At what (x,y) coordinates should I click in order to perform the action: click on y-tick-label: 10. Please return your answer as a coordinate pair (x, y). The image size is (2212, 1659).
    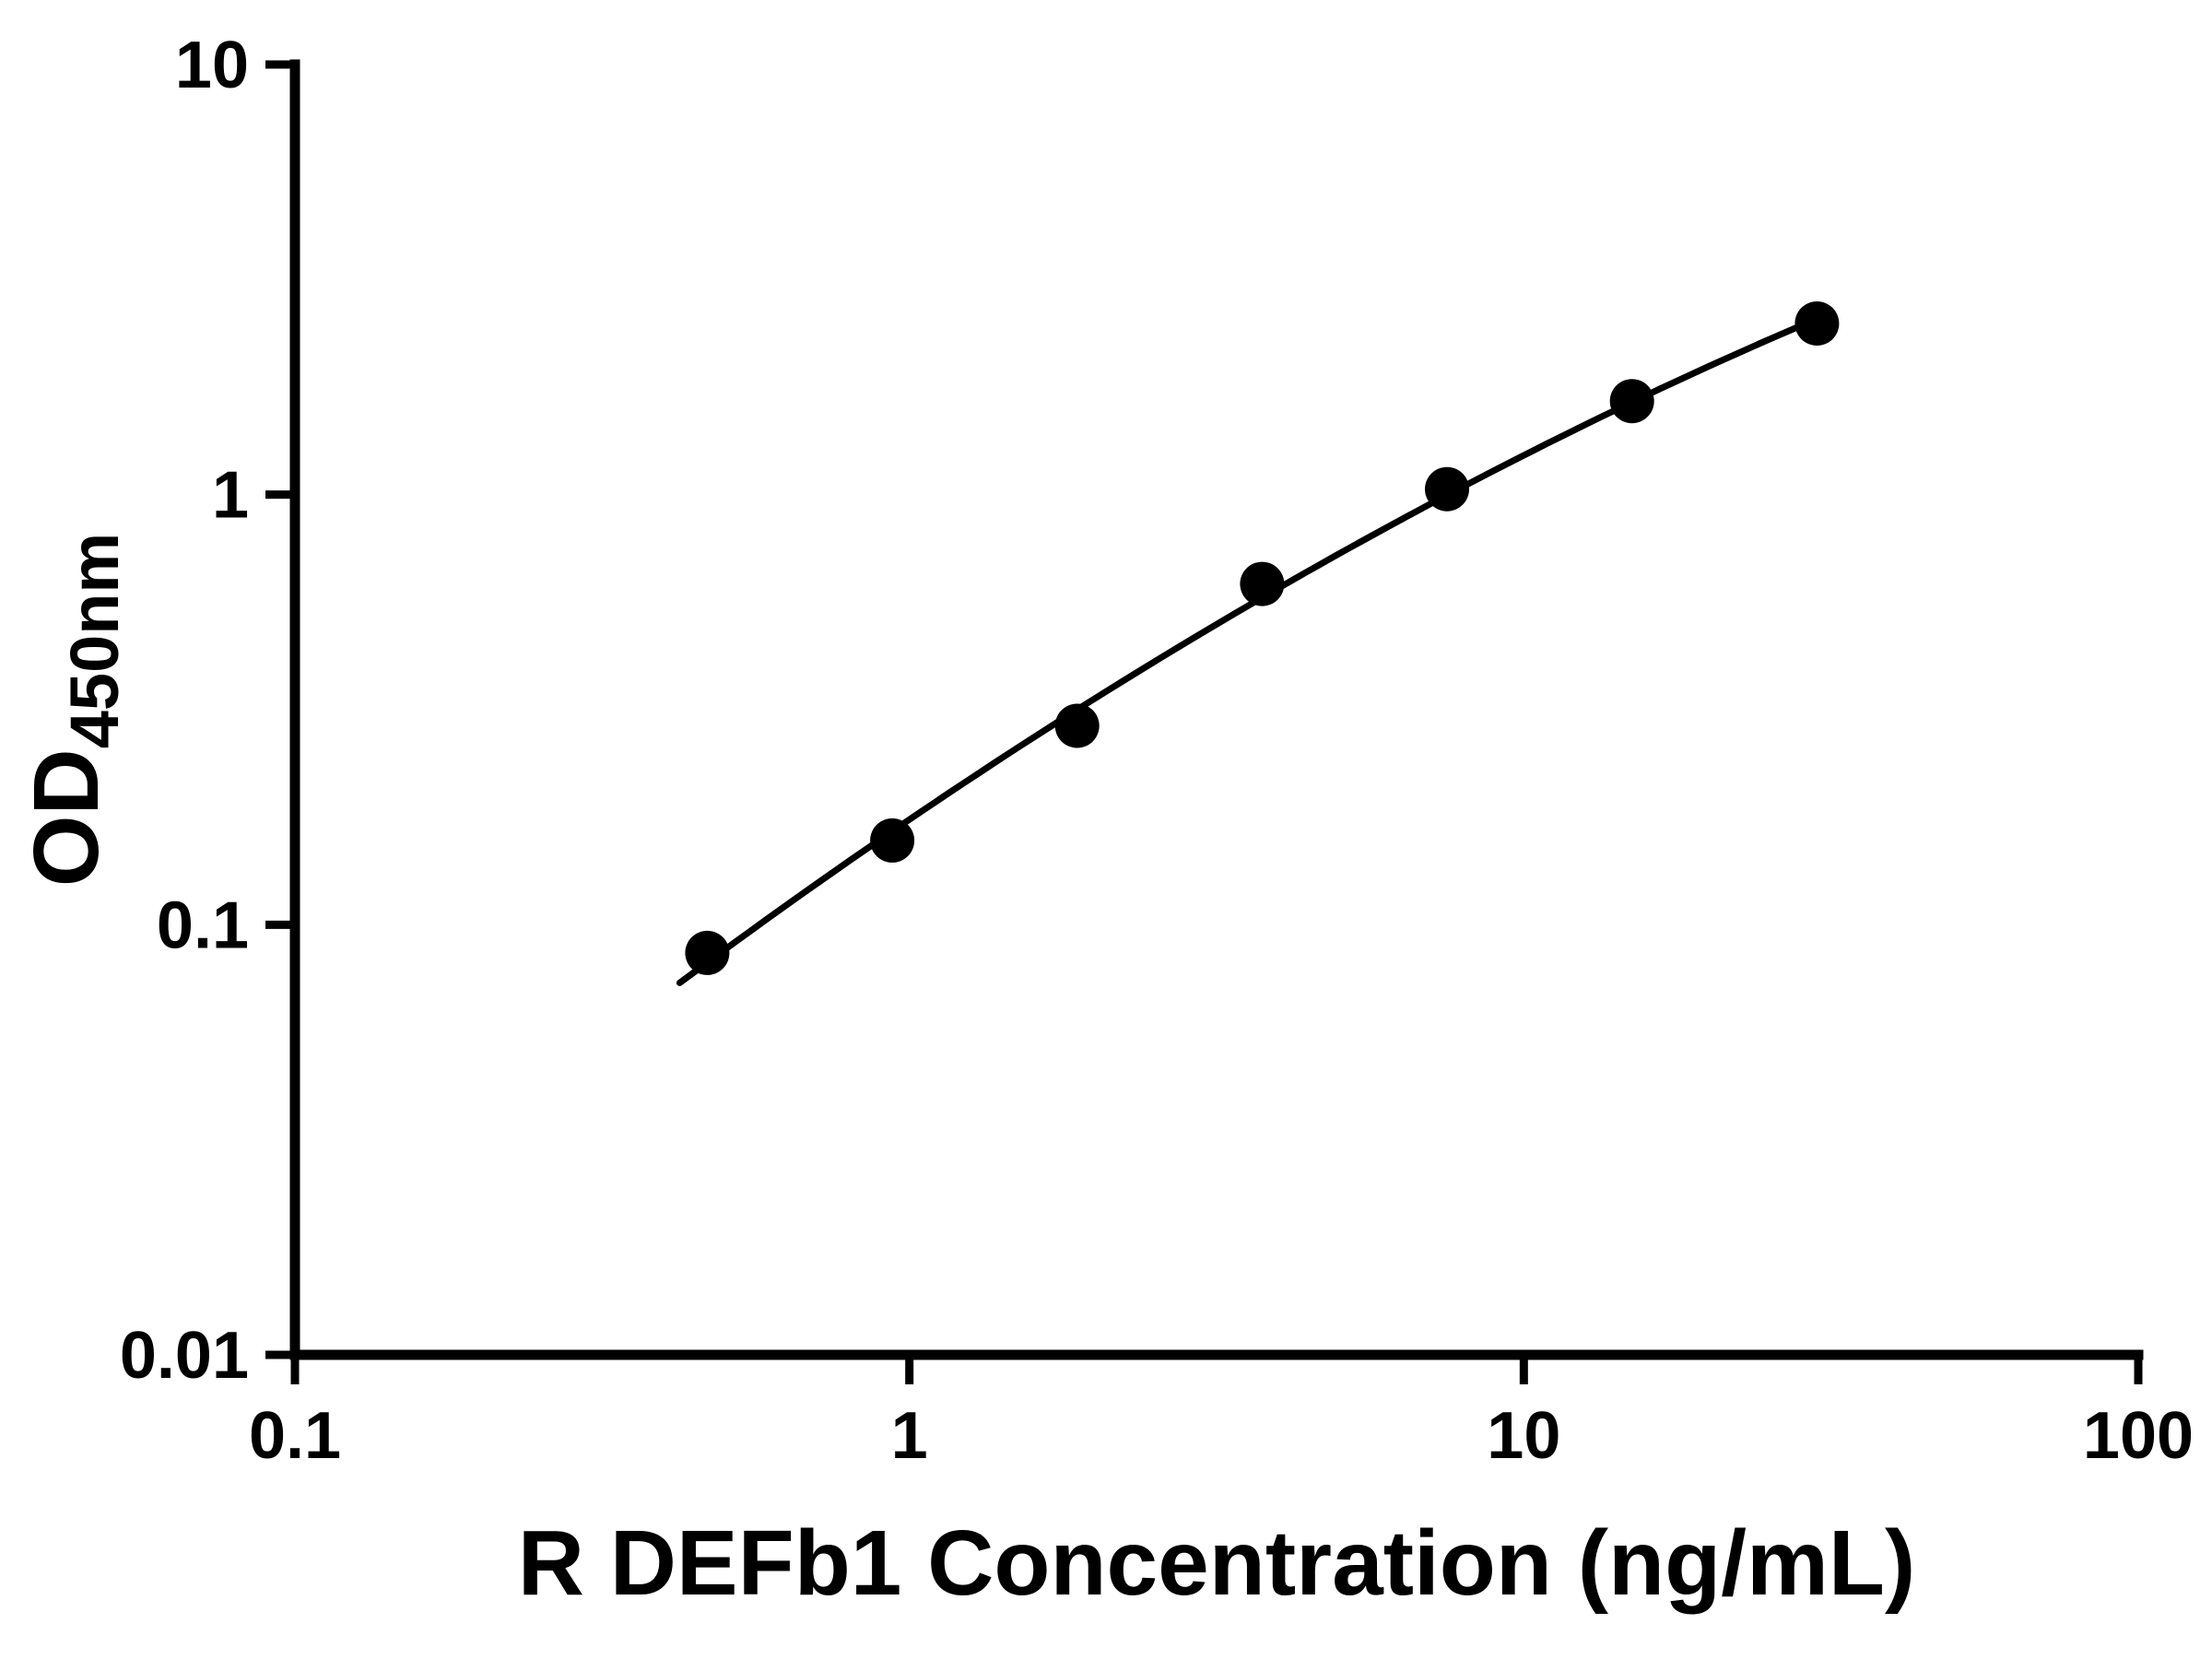
    Looking at the image, I should click on (212, 65).